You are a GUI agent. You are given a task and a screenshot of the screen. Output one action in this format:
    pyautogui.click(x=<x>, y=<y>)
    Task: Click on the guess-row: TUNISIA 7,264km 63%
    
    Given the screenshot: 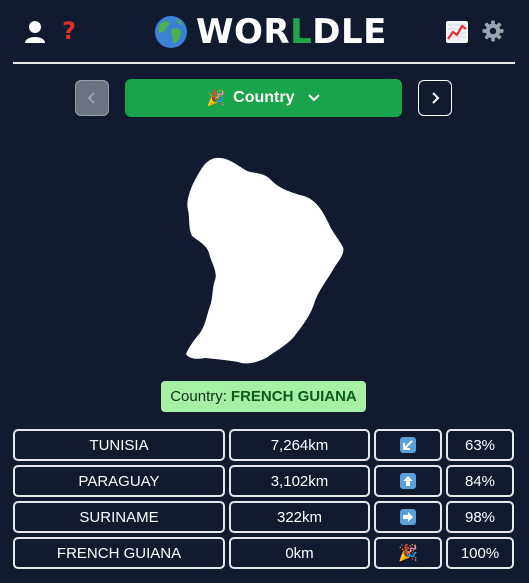 What is the action you would take?
    pyautogui.click(x=263, y=445)
    